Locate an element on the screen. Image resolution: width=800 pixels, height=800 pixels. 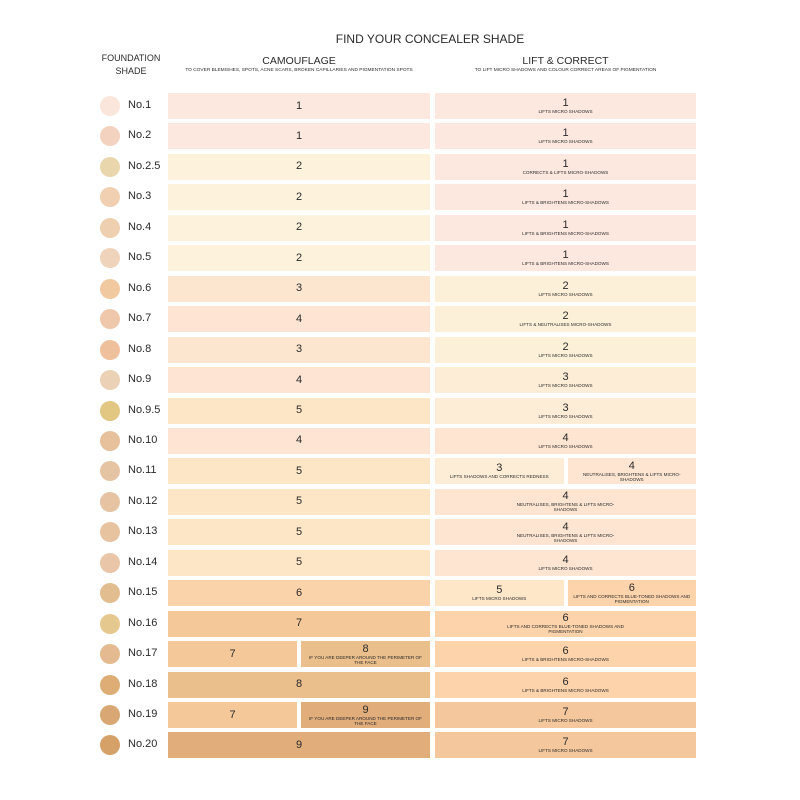
camouflage-cell: 3 is located at coordinates (299, 288).